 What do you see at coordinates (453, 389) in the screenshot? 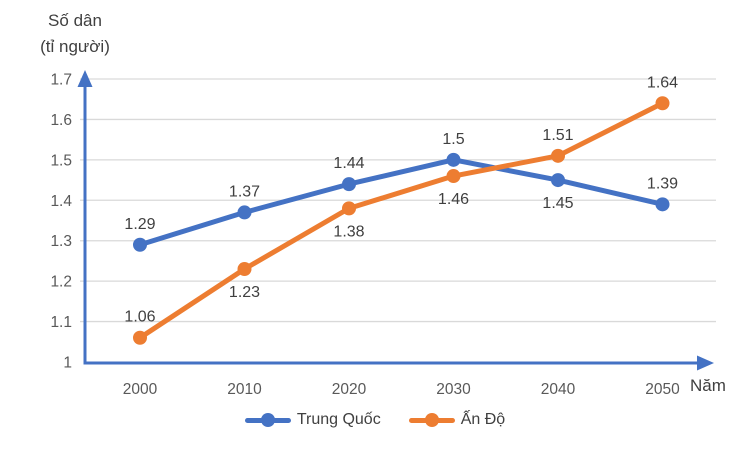
I see `x-tick-label: 2030` at bounding box center [453, 389].